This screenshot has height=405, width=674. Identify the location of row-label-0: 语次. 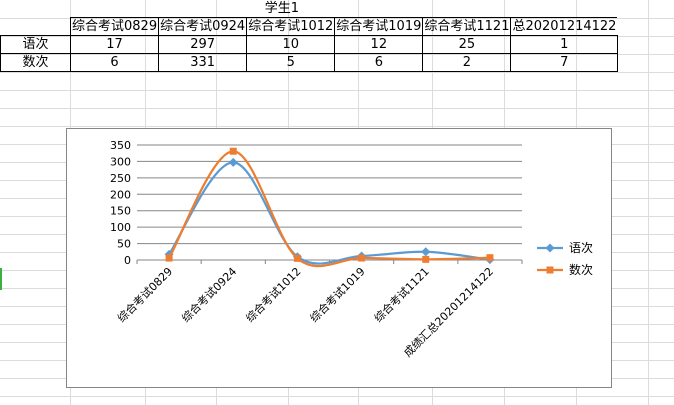
(35, 44).